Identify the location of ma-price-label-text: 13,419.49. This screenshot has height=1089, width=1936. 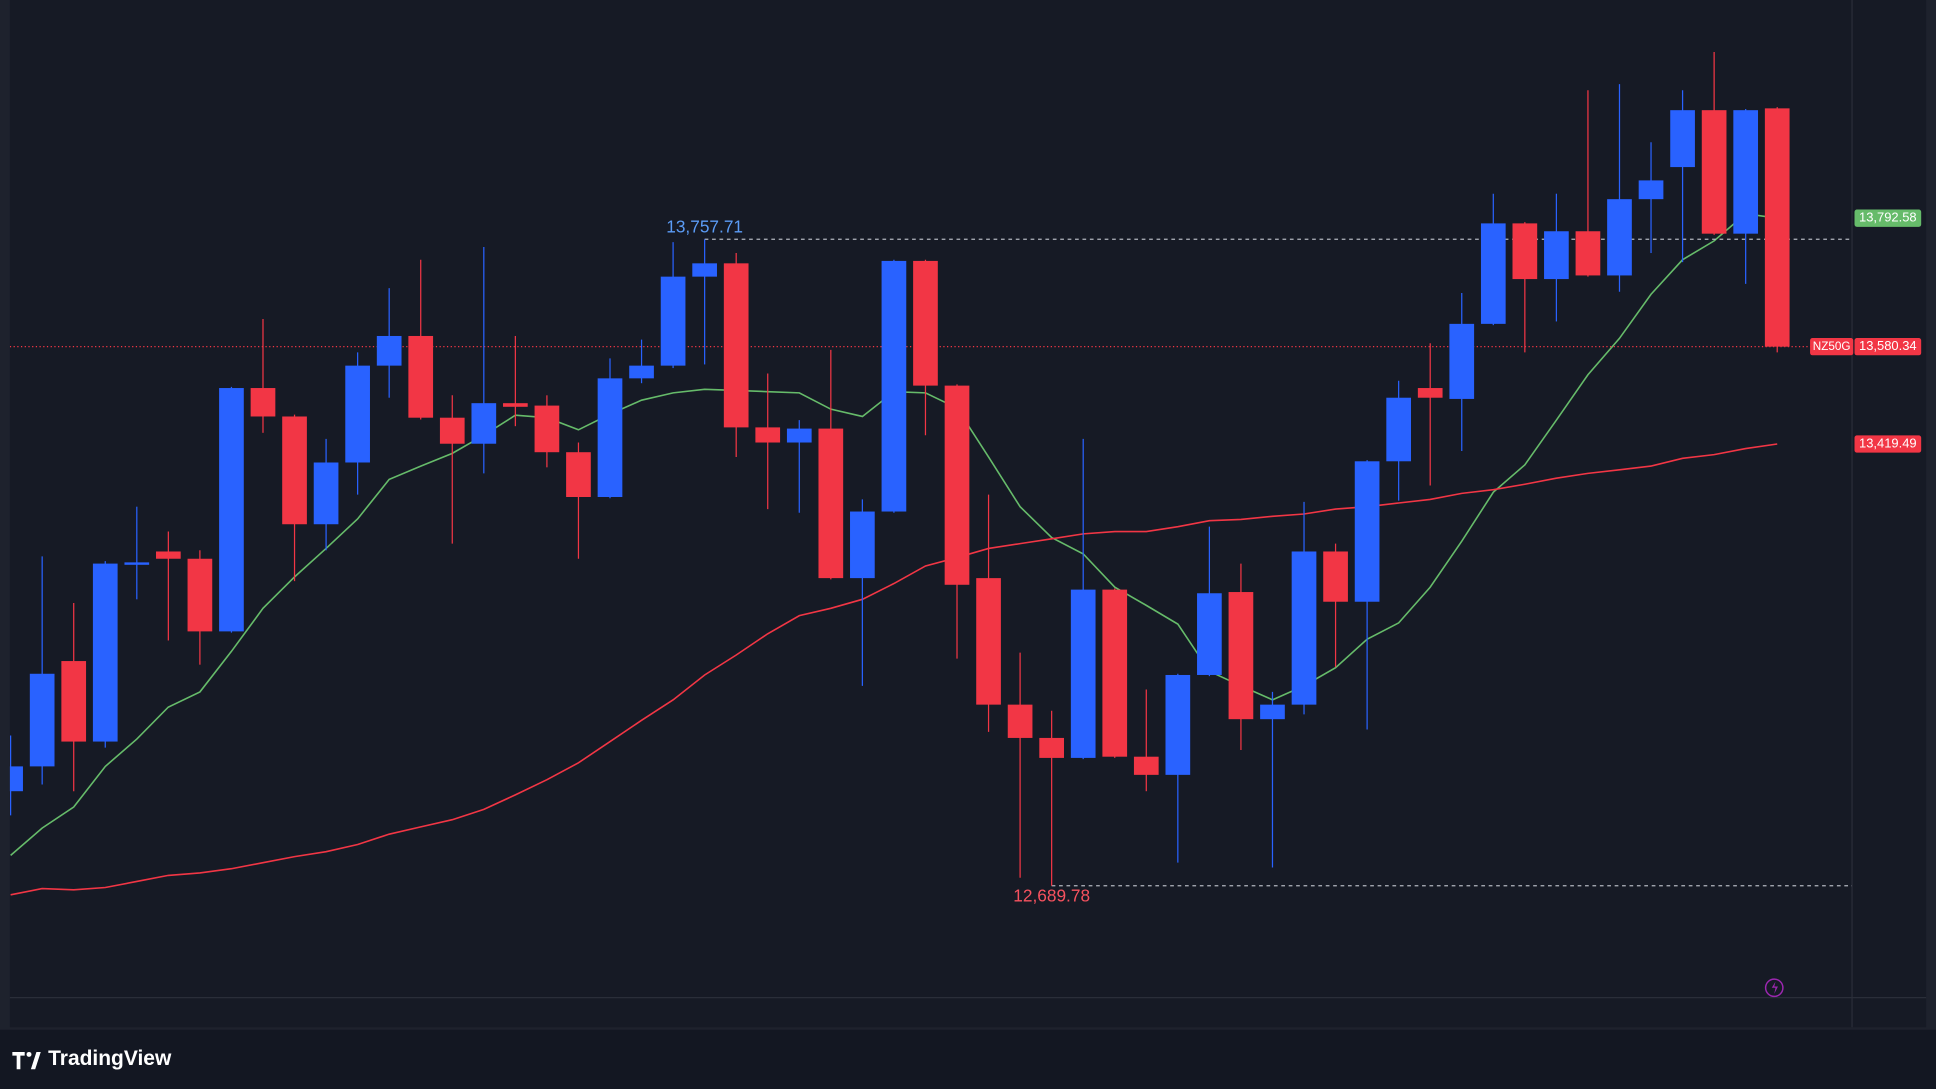
(1888, 442).